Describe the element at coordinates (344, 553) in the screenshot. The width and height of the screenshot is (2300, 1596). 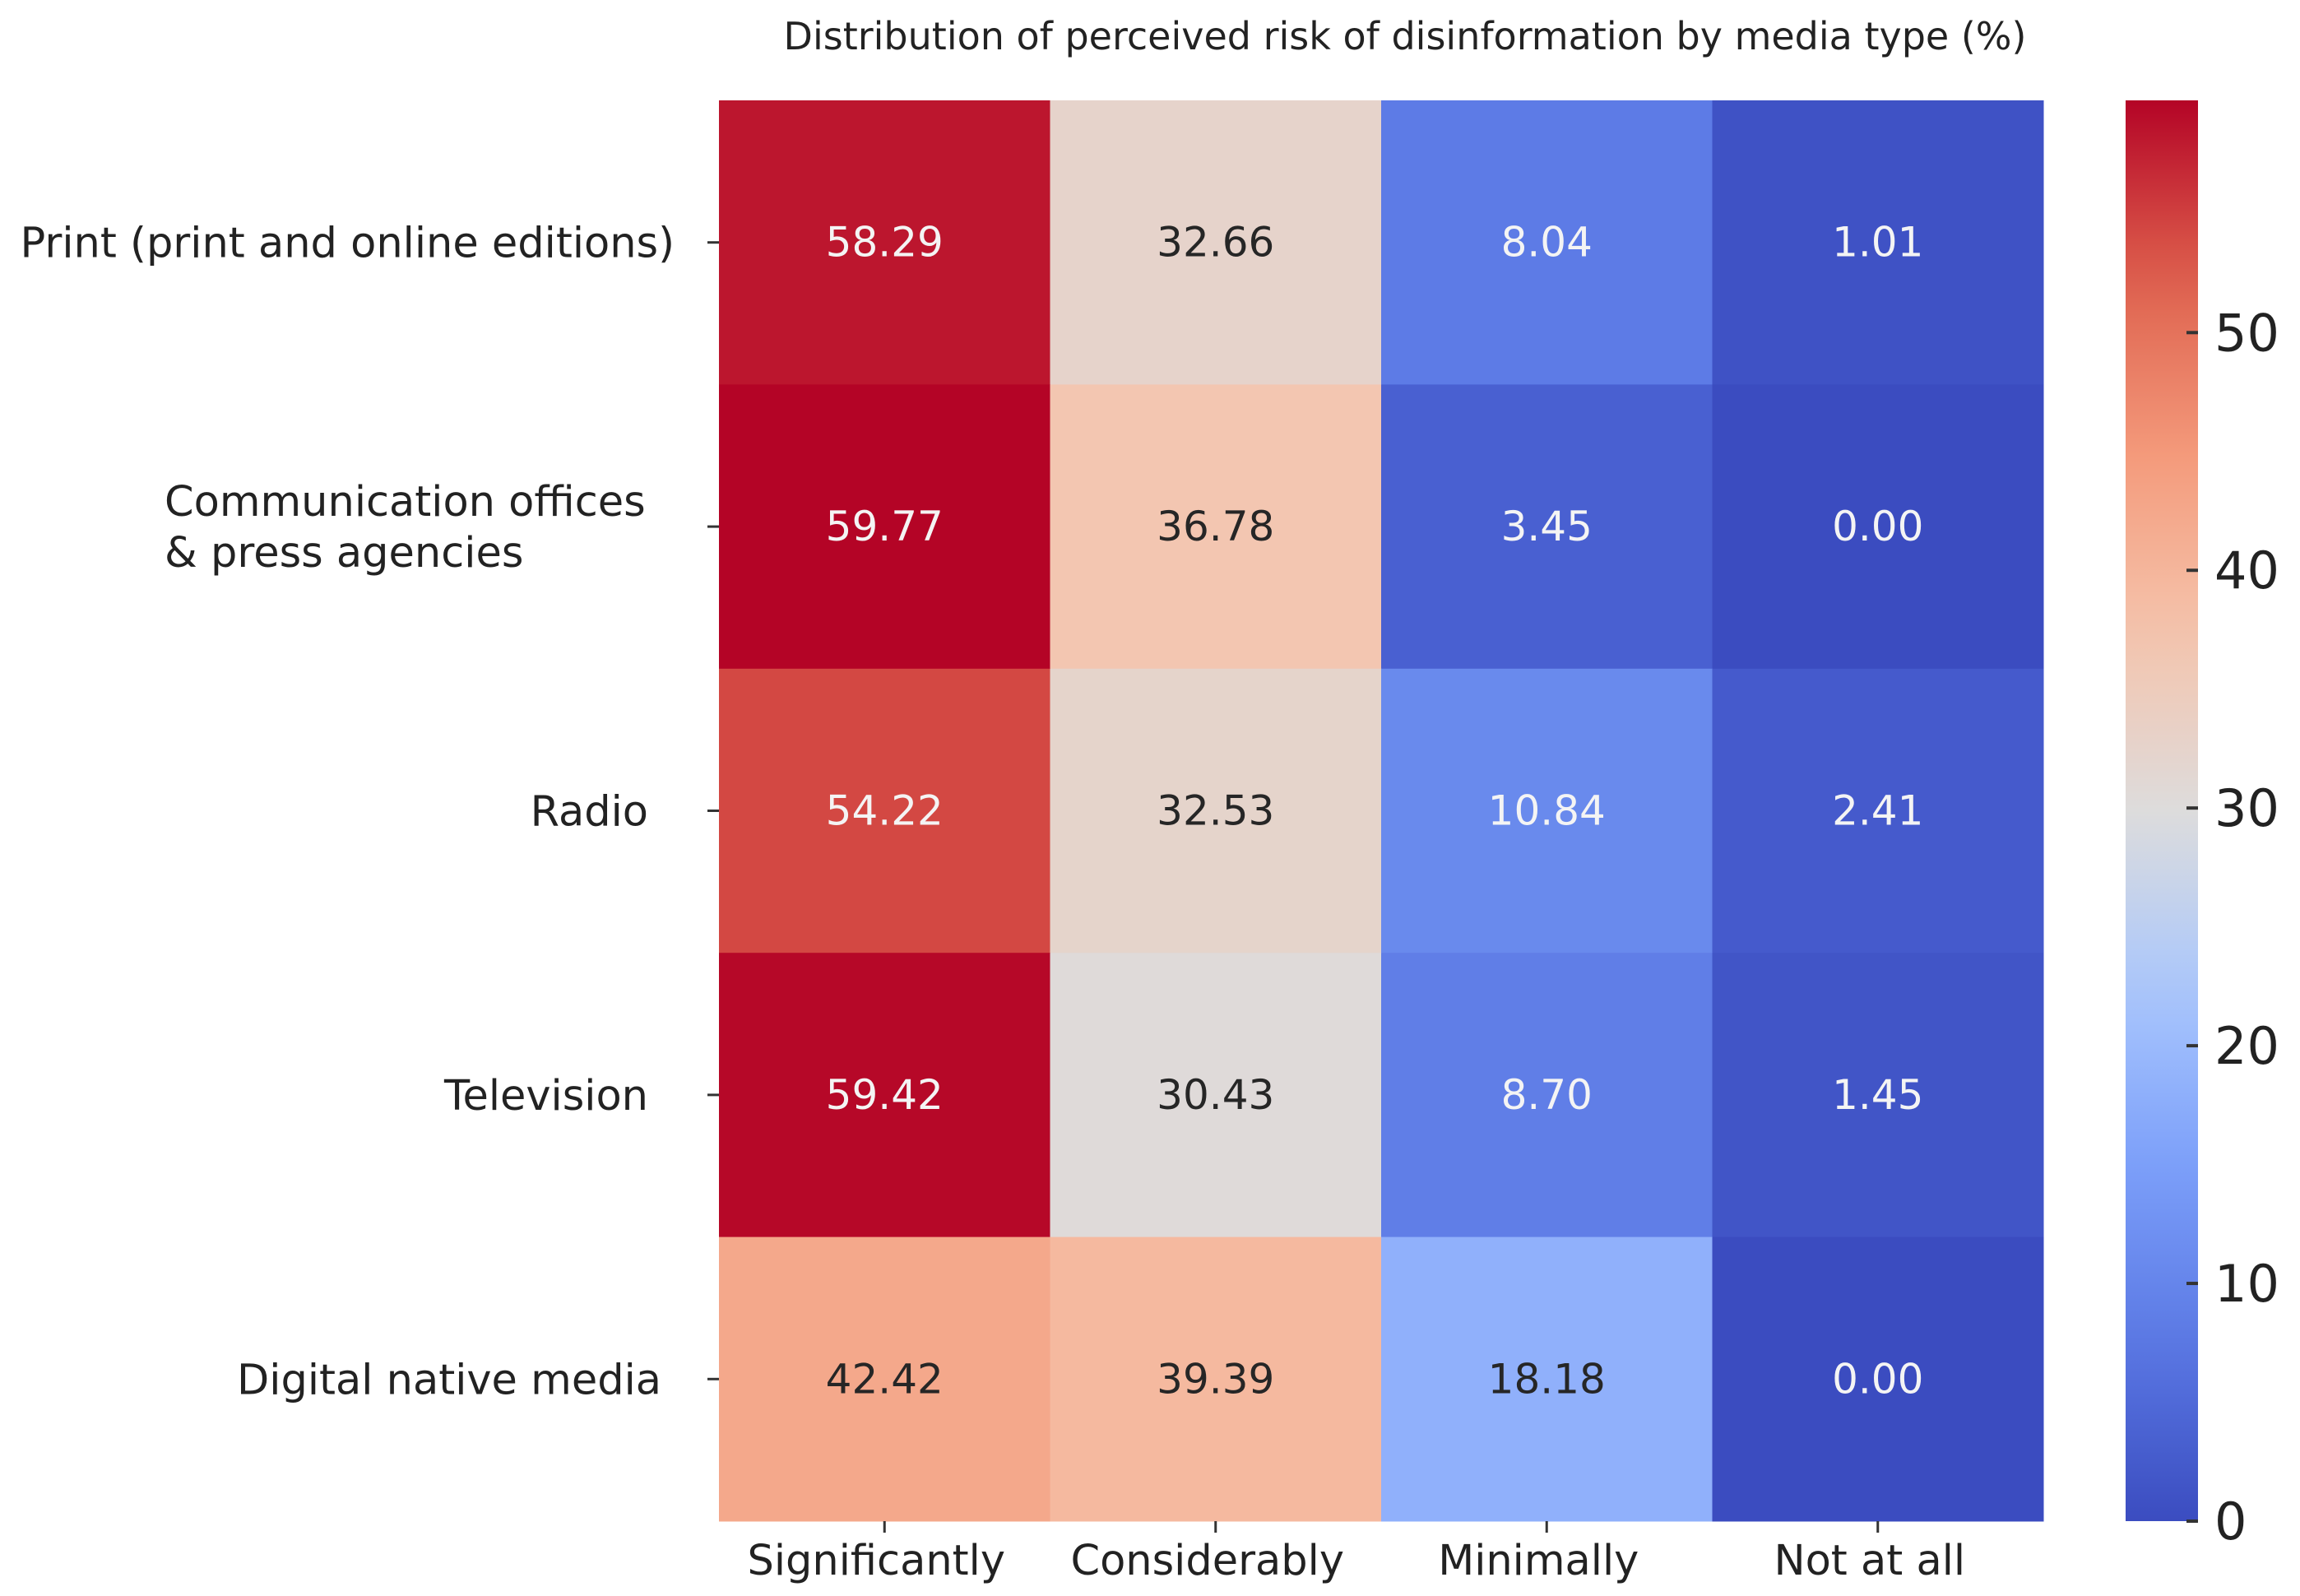
I see `row-label: & press agencies` at that location.